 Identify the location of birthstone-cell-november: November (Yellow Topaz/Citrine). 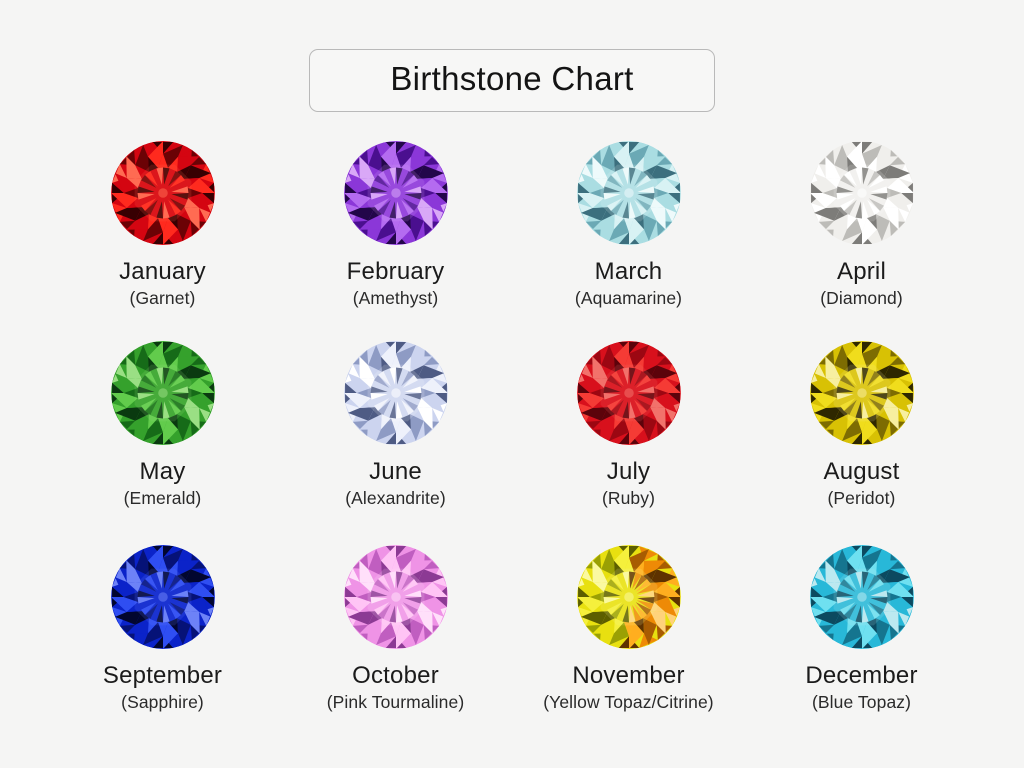
(628, 644).